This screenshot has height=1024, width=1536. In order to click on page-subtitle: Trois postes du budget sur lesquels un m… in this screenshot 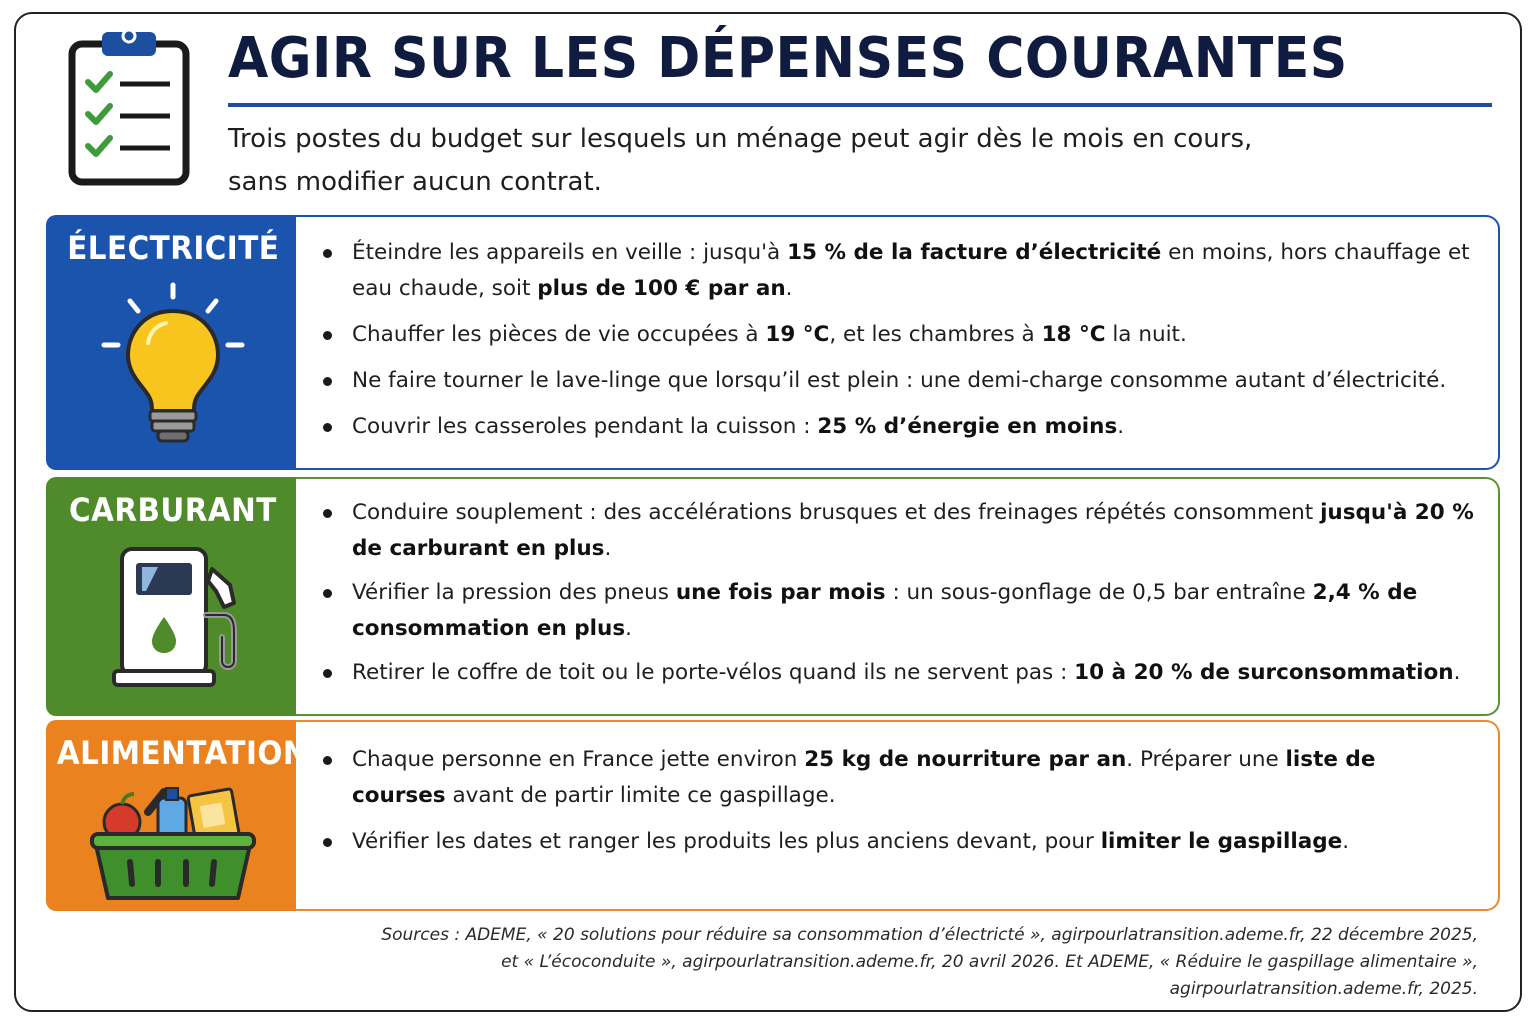, I will do `click(778, 161)`.